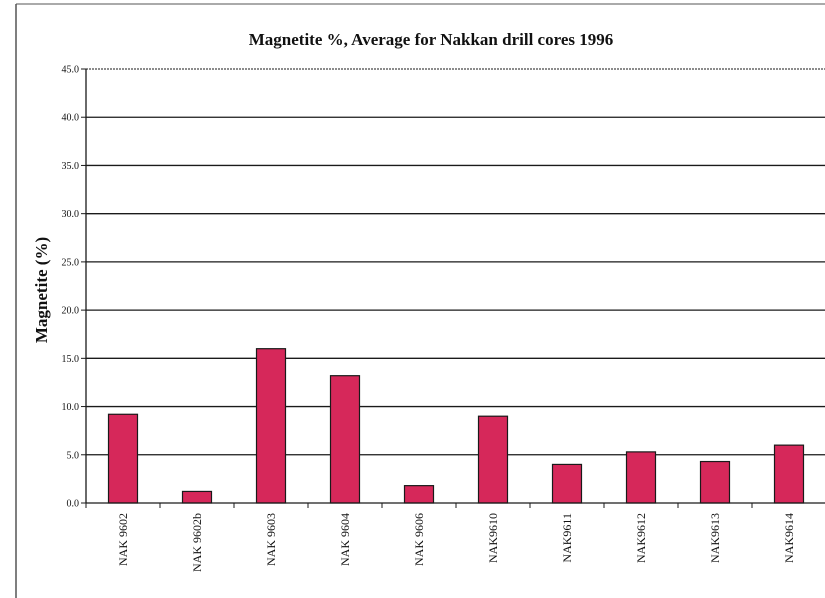  Describe the element at coordinates (71, 262) in the screenshot. I see `y-tick-label: 25.0` at that location.